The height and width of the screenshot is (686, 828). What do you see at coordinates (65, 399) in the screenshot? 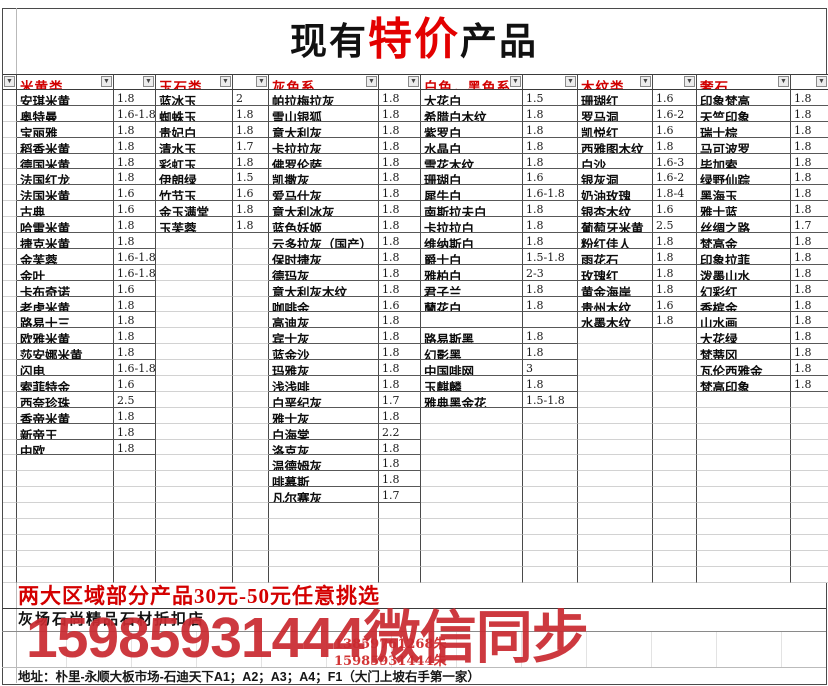
I see `product-name-cell: 西奈珍珠` at bounding box center [65, 399].